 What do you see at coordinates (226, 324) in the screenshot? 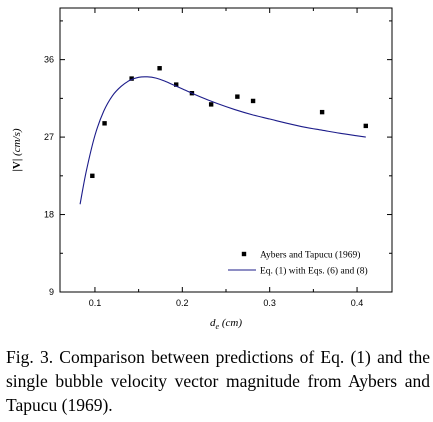
I see `x-axis-label: de (cm)` at bounding box center [226, 324].